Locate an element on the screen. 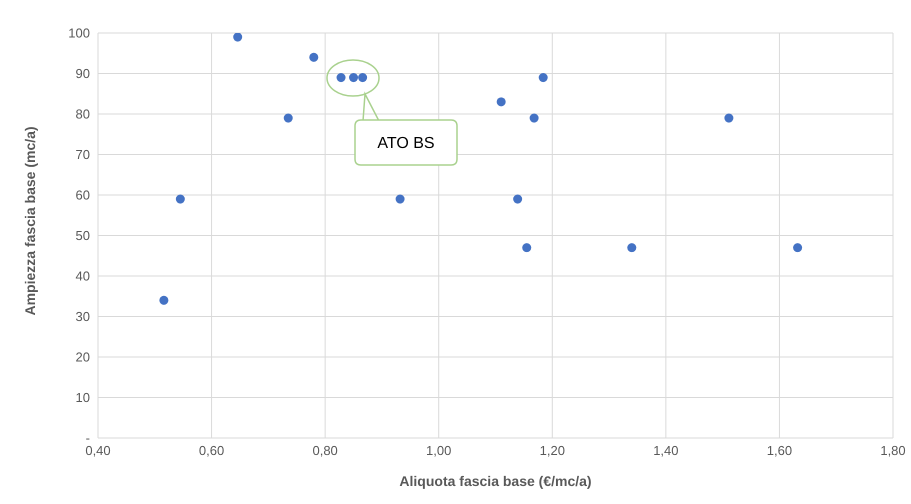  y-tick-label: 20 is located at coordinates (83, 357).